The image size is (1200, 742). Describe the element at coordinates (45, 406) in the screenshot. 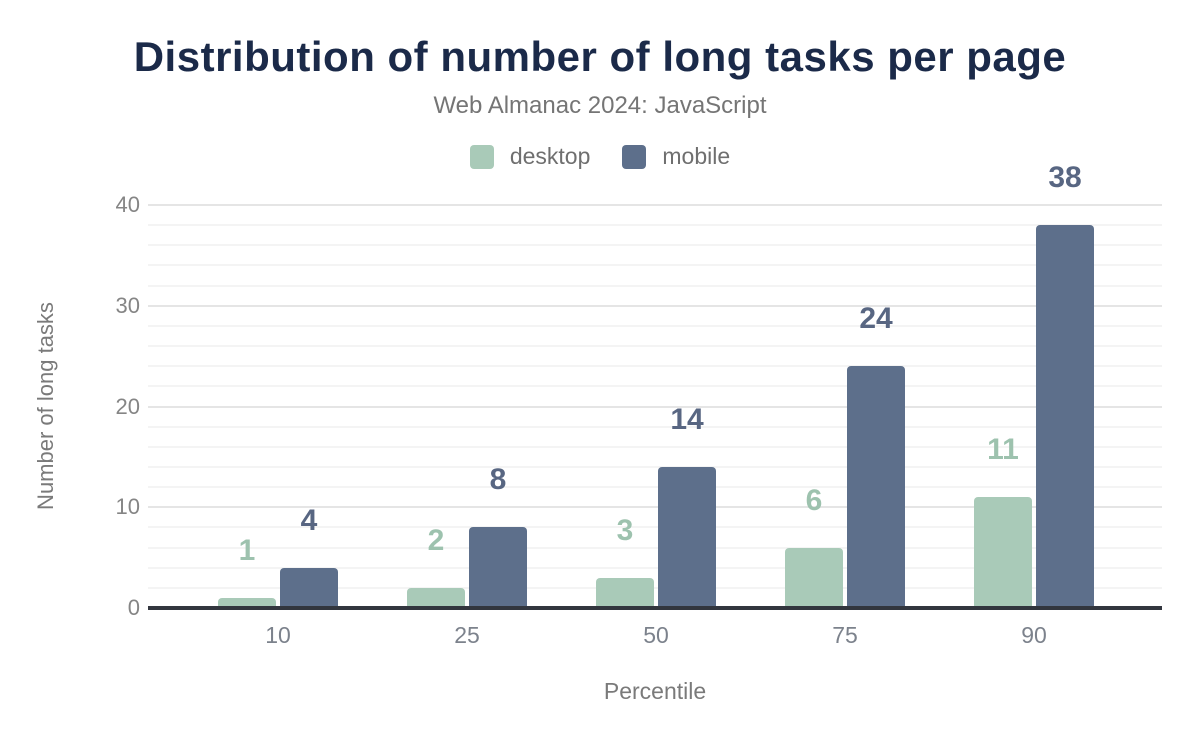

I see `y-axis-title: Number of long tasks` at that location.